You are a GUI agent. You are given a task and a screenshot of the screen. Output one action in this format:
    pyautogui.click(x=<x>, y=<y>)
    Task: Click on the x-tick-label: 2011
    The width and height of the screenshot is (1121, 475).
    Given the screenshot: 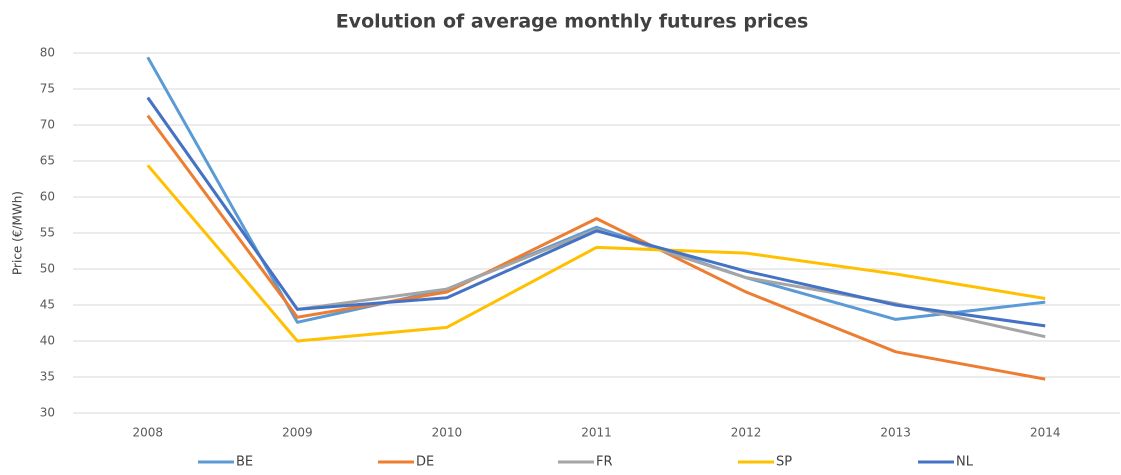 What is the action you would take?
    pyautogui.click(x=596, y=433)
    